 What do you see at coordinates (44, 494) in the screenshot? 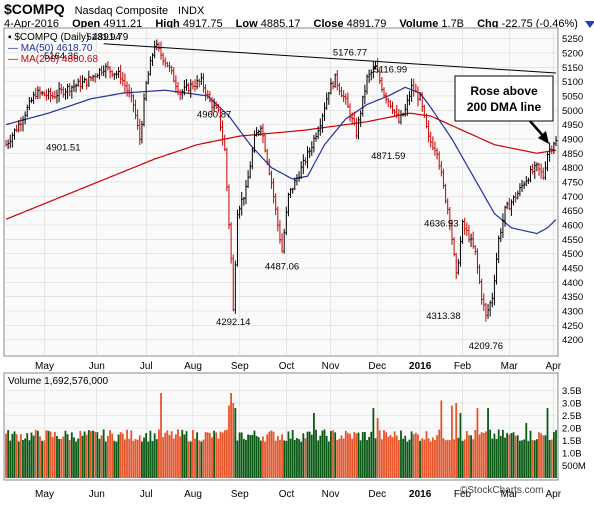
I see `month-label-volume: May` at bounding box center [44, 494].